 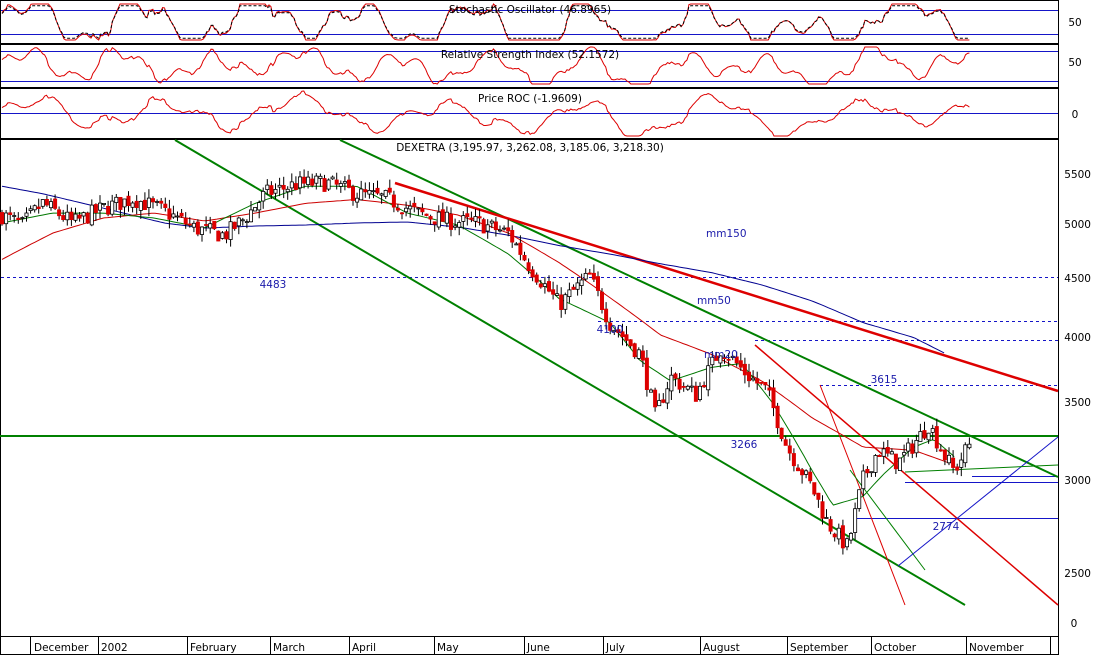 I want to click on month-march: March, so click(x=289, y=648).